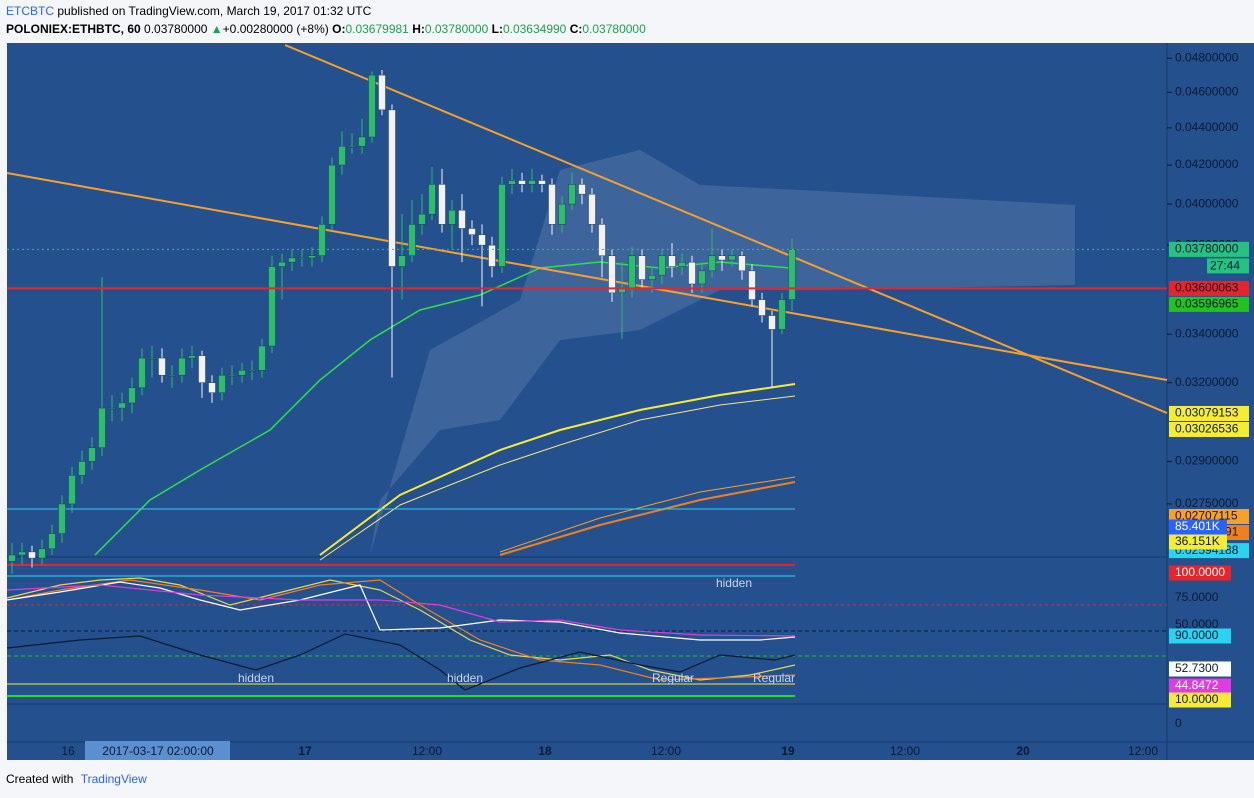  What do you see at coordinates (1197, 635) in the screenshot?
I see `osc-label: 90.0000` at bounding box center [1197, 635].